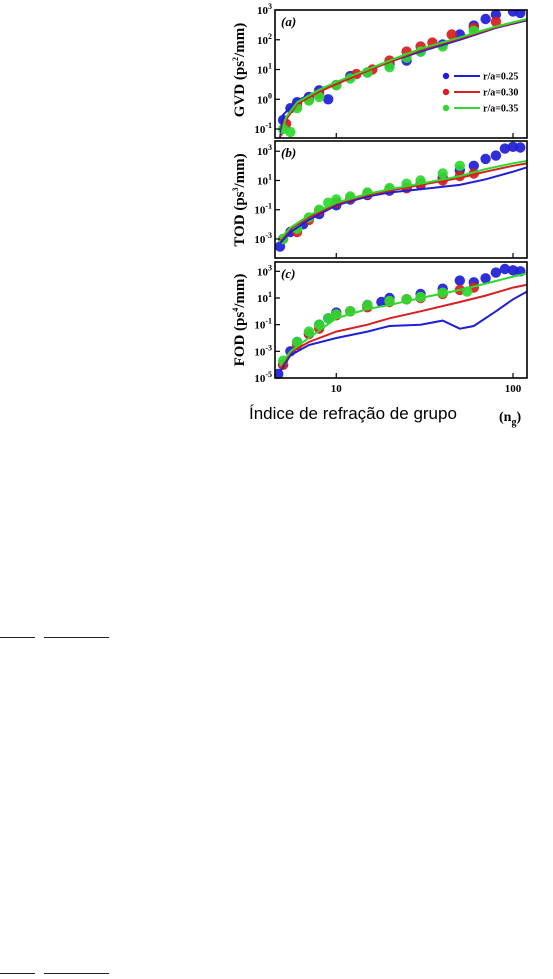 This screenshot has width=553, height=979. What do you see at coordinates (264, 179) in the screenshot?
I see `panel-b-ytick-label-1: 10¹` at bounding box center [264, 179].